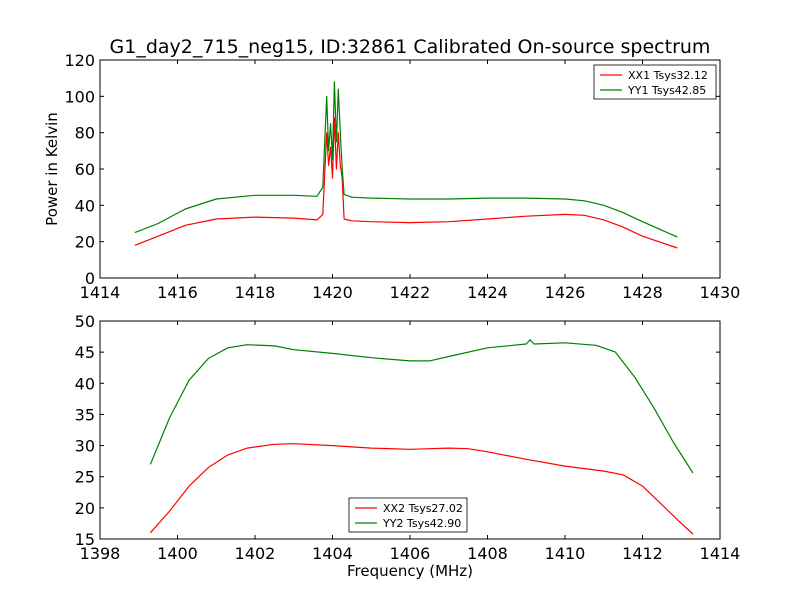 Image resolution: width=800 pixels, height=605 pixels. I want to click on legend: XX2 Tsys27.02 YY2 Tsys42.90, so click(408, 515).